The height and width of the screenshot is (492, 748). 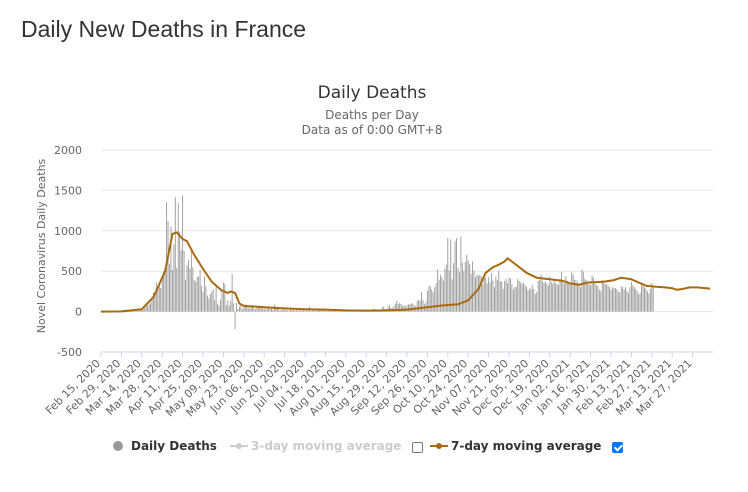 What do you see at coordinates (41, 245) in the screenshot?
I see `y-axis-label: Novel Coronavirus Daily Deaths` at bounding box center [41, 245].